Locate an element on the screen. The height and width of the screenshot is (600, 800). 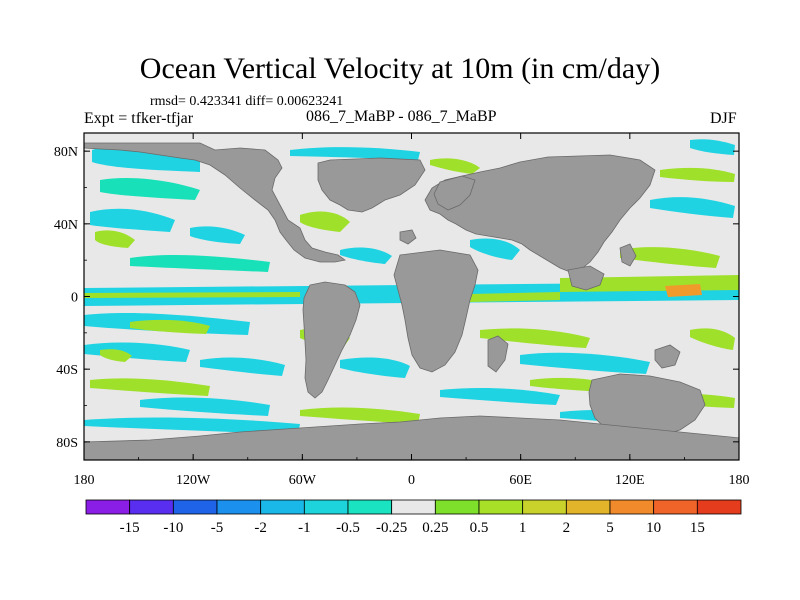
contour-equatorial-green is located at coordinates (192, 295).